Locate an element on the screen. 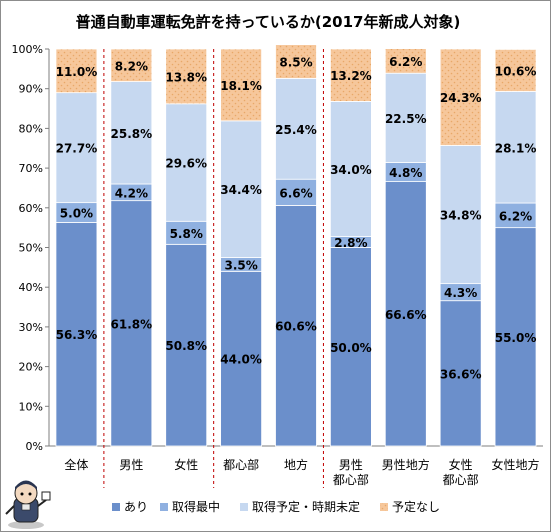  data-label: 13.2% is located at coordinates (351, 76).